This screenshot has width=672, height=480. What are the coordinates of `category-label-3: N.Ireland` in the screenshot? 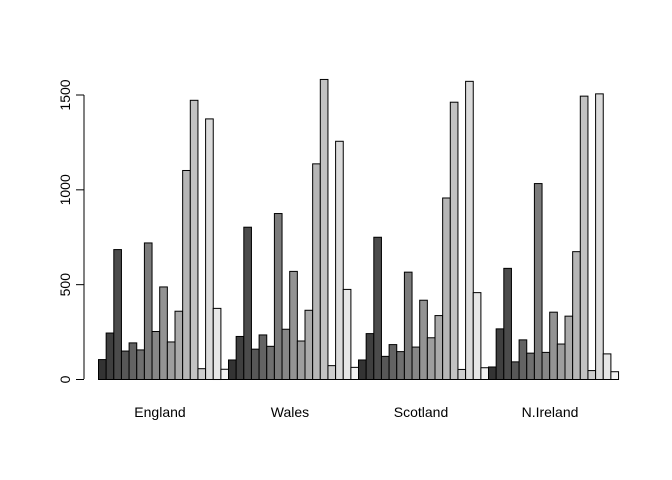 It's located at (550, 412).